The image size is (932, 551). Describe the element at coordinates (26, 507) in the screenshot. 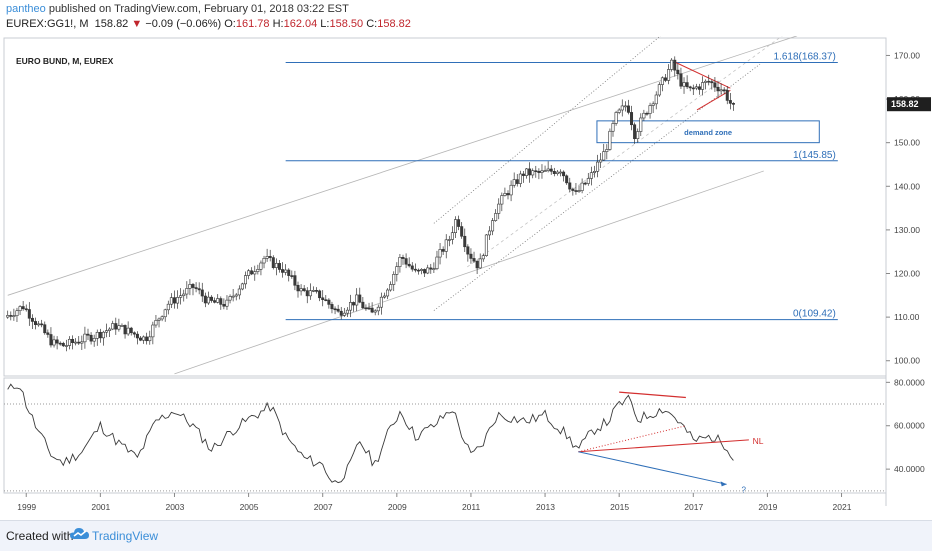

I see `time-tick-label: 1999` at that location.